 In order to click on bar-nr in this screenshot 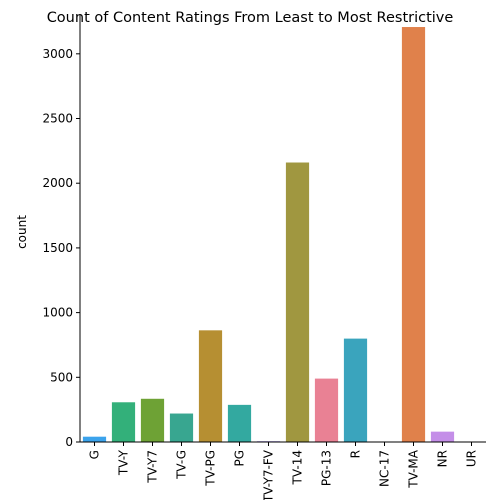, I will do `click(442, 436)`.